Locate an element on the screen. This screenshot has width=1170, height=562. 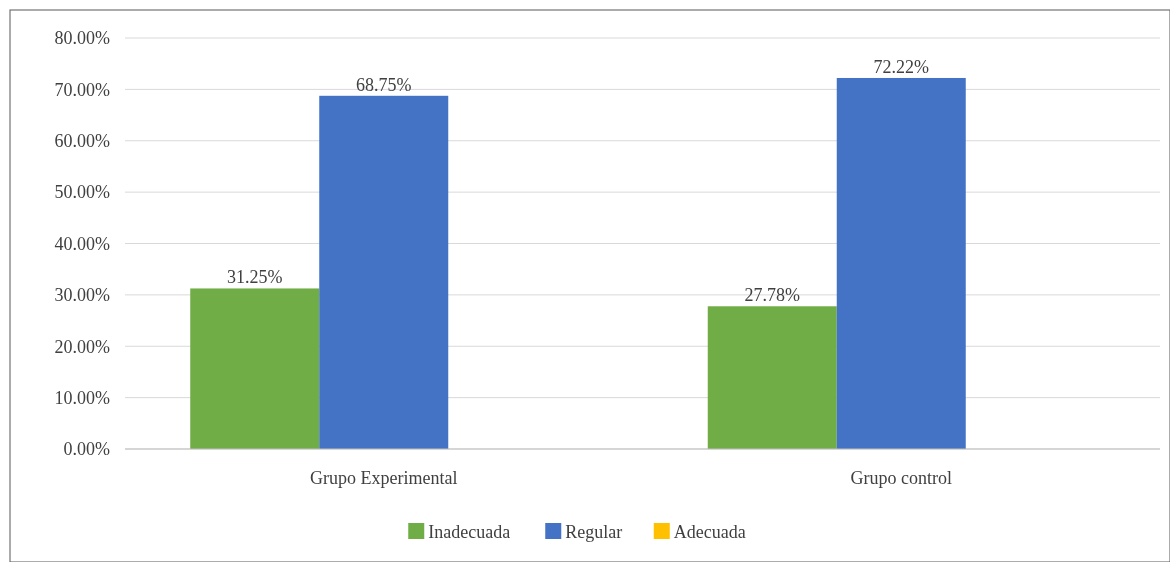
x-tick-label: Grupo control is located at coordinates (901, 478).